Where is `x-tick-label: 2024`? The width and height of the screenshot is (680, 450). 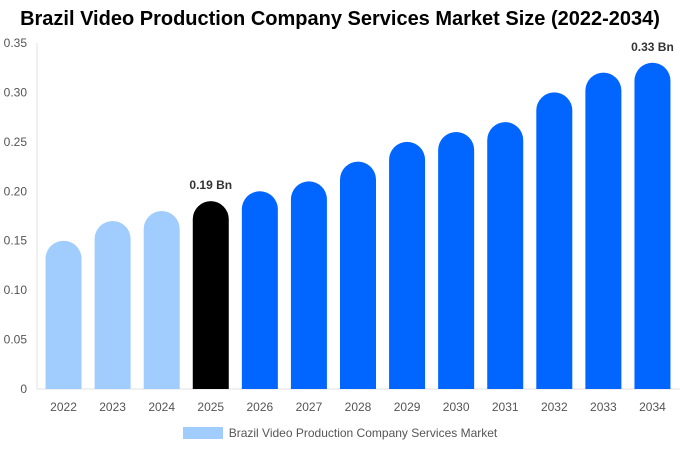 x-tick-label: 2024 is located at coordinates (161, 407).